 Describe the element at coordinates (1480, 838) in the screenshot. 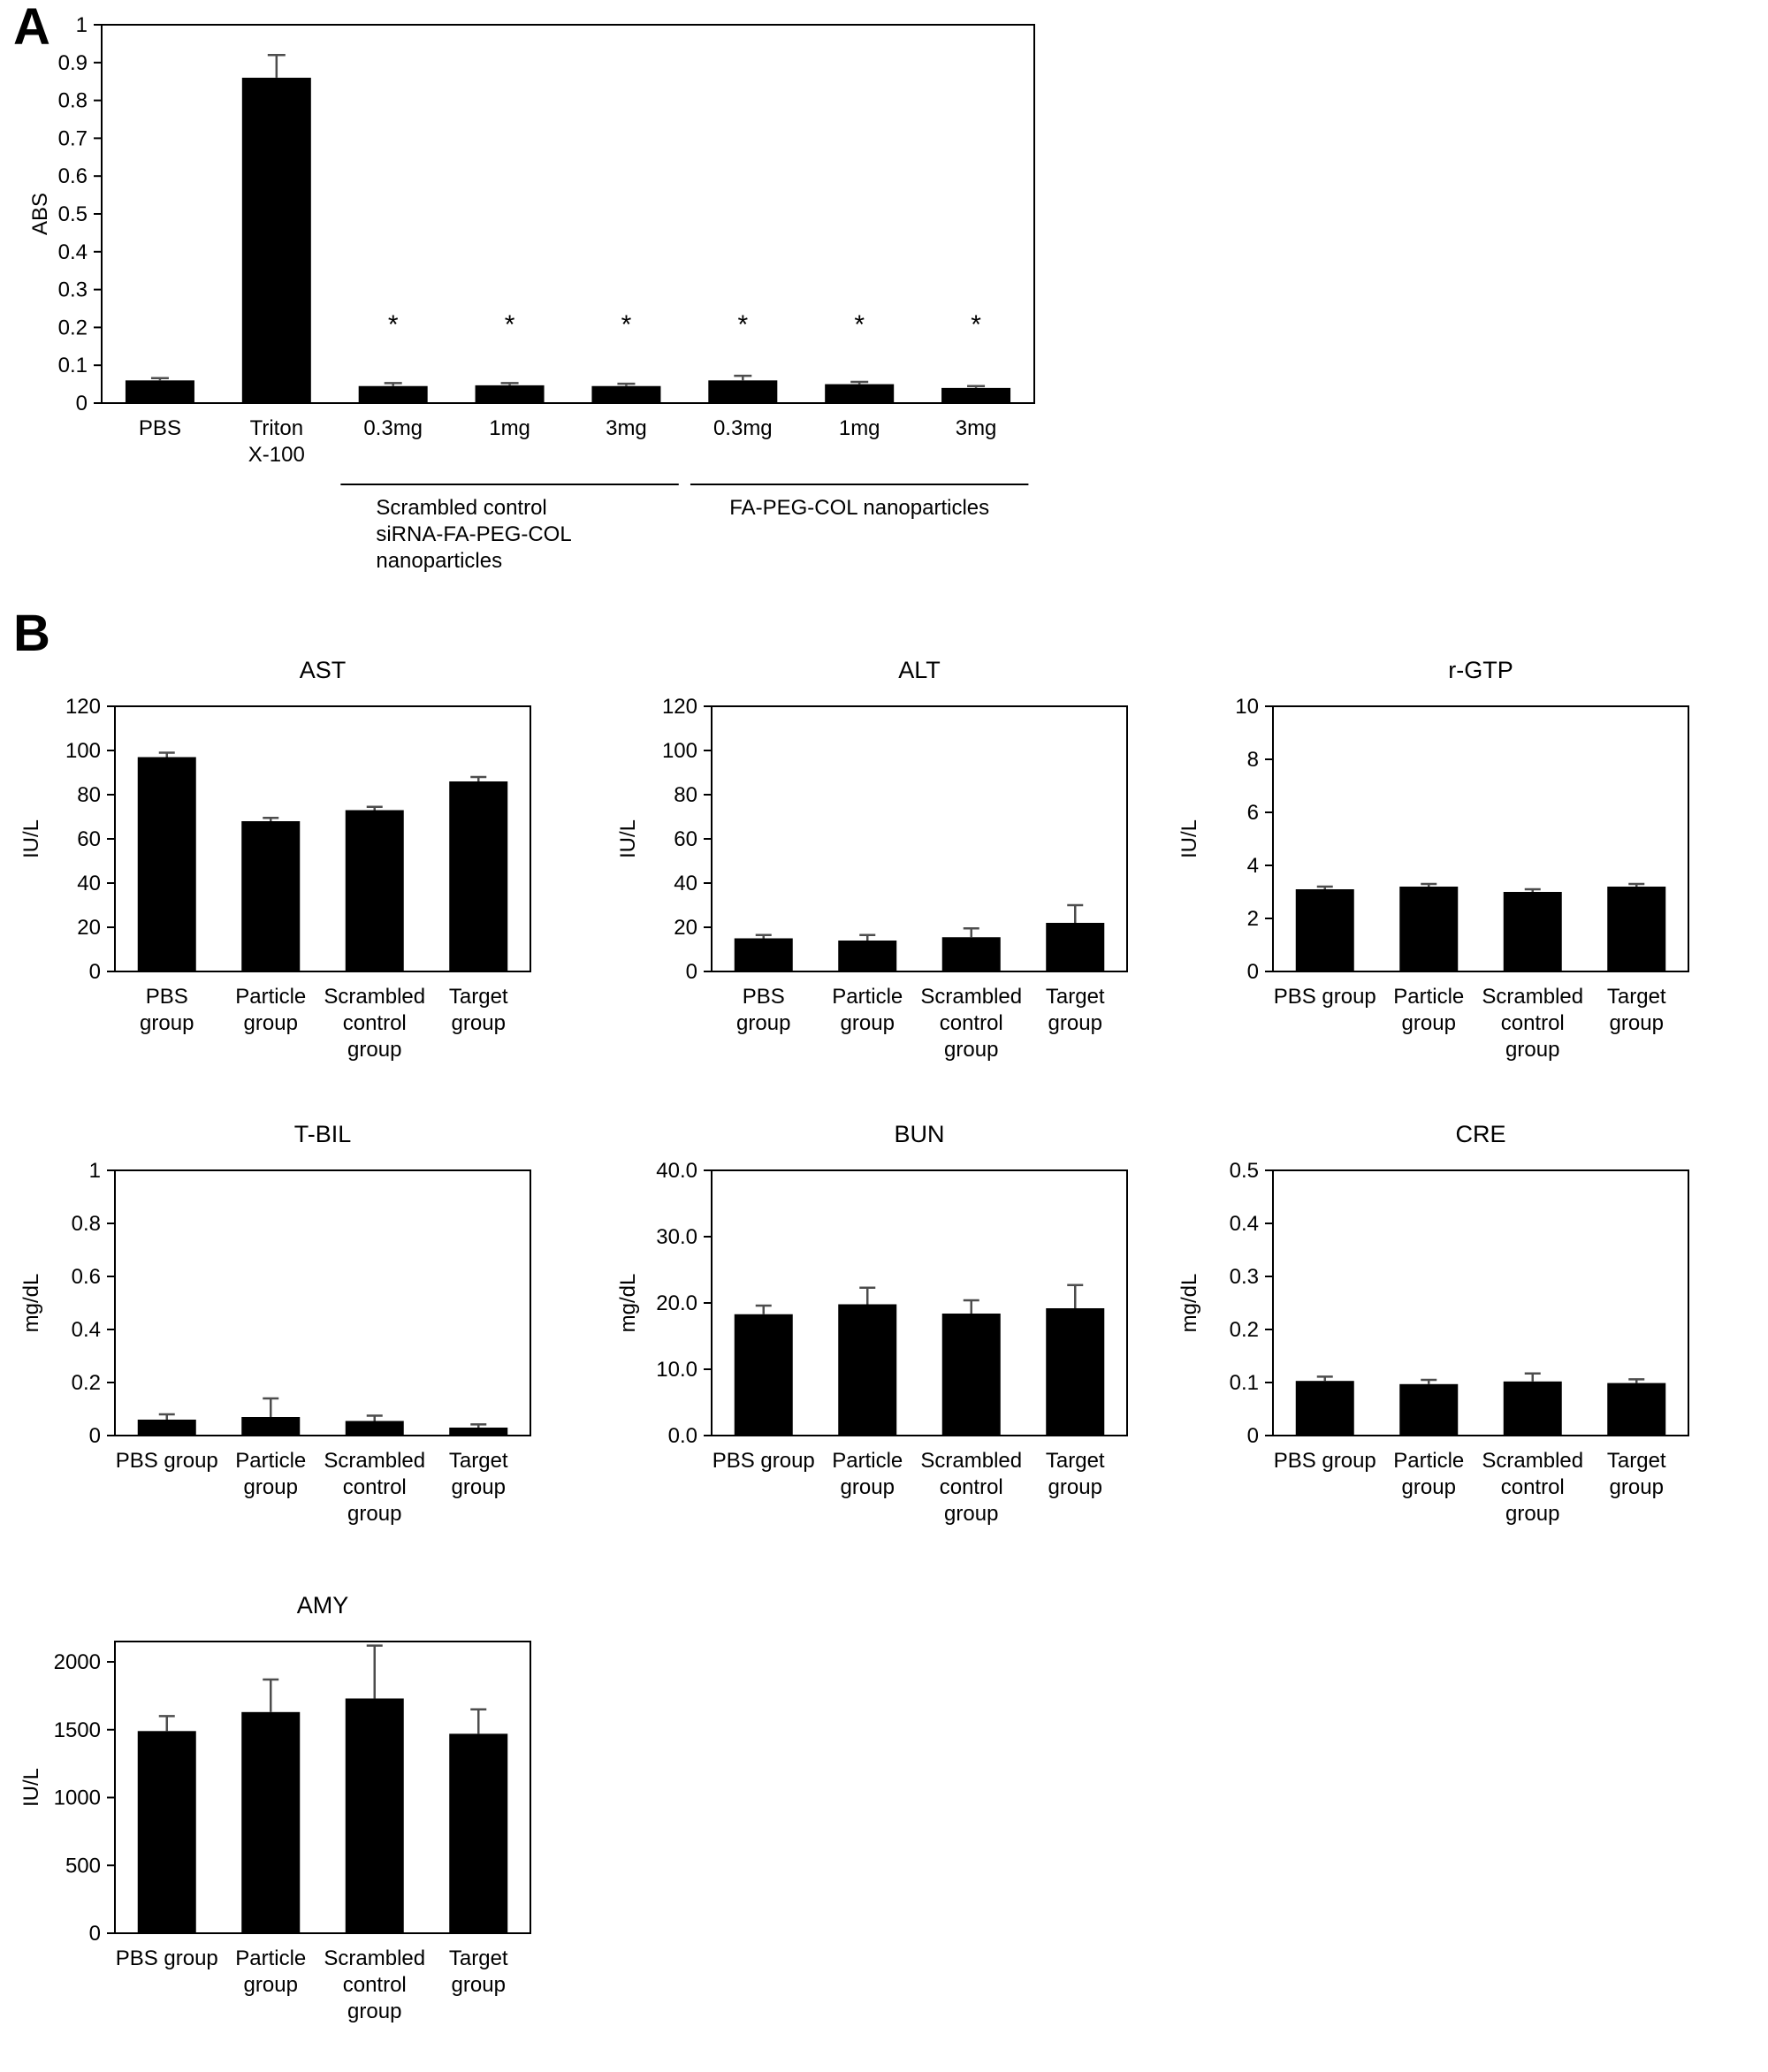

I see `rgtp-plot-border` at that location.